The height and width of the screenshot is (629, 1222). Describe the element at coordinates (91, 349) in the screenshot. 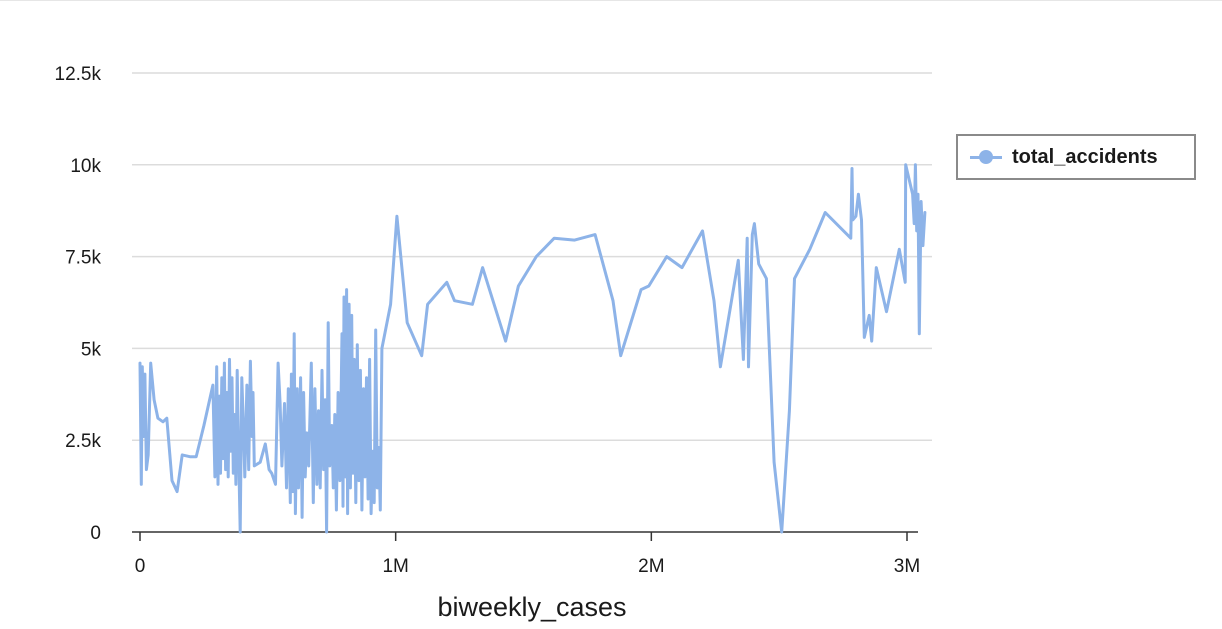

I see `y-tick-label: 5k` at that location.